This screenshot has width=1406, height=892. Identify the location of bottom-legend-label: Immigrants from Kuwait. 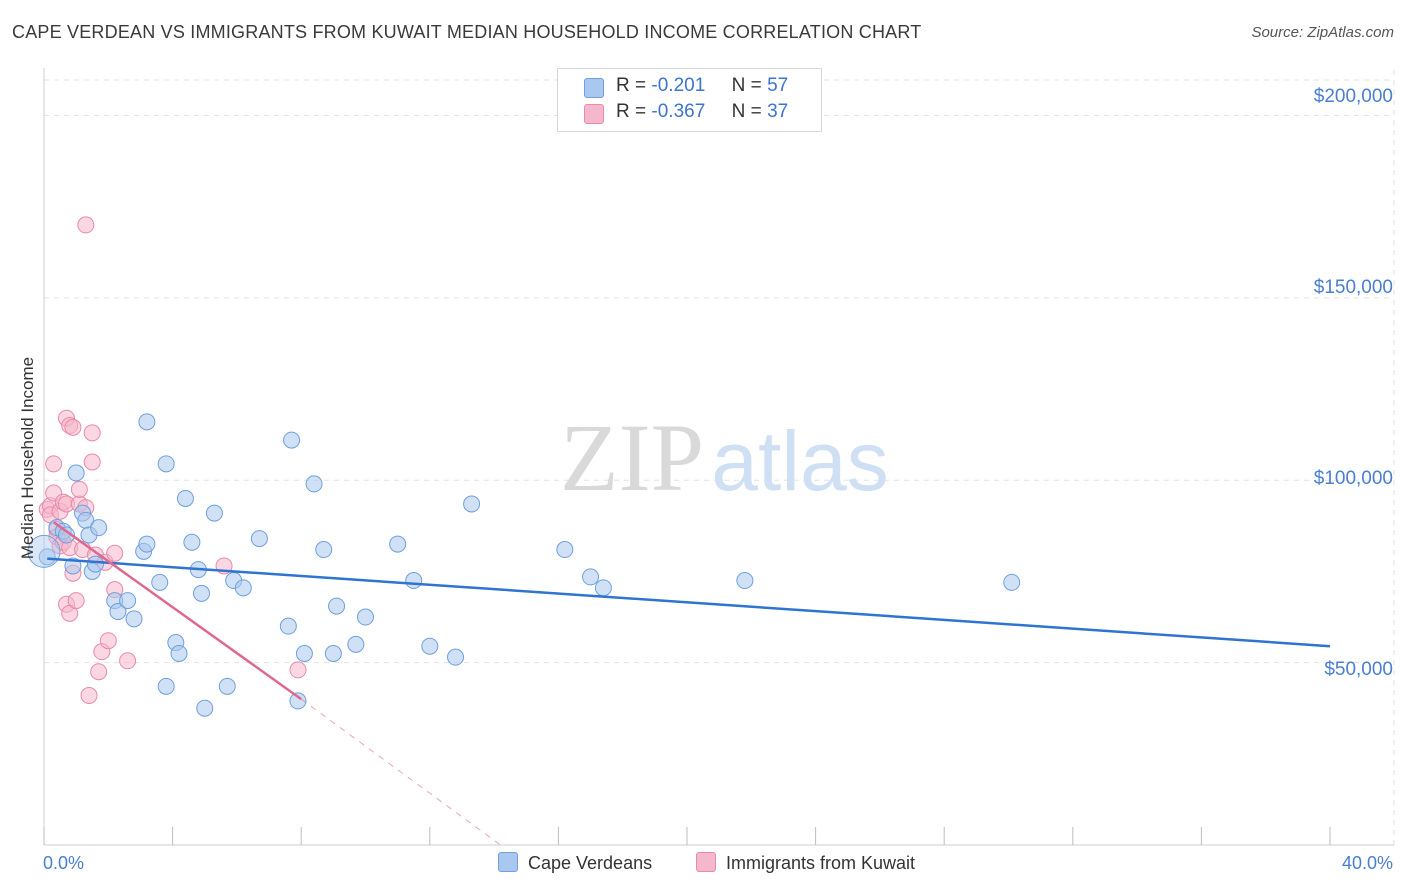
(821, 863).